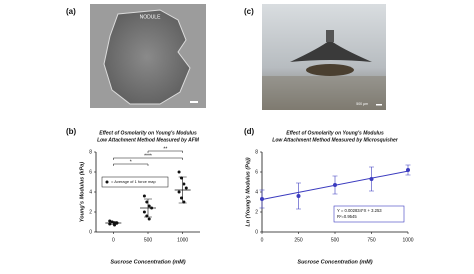 Image resolution: width=474 pixels, height=274 pixels. What do you see at coordinates (148, 56) in the screenshot?
I see `afm-image` at bounding box center [148, 56].